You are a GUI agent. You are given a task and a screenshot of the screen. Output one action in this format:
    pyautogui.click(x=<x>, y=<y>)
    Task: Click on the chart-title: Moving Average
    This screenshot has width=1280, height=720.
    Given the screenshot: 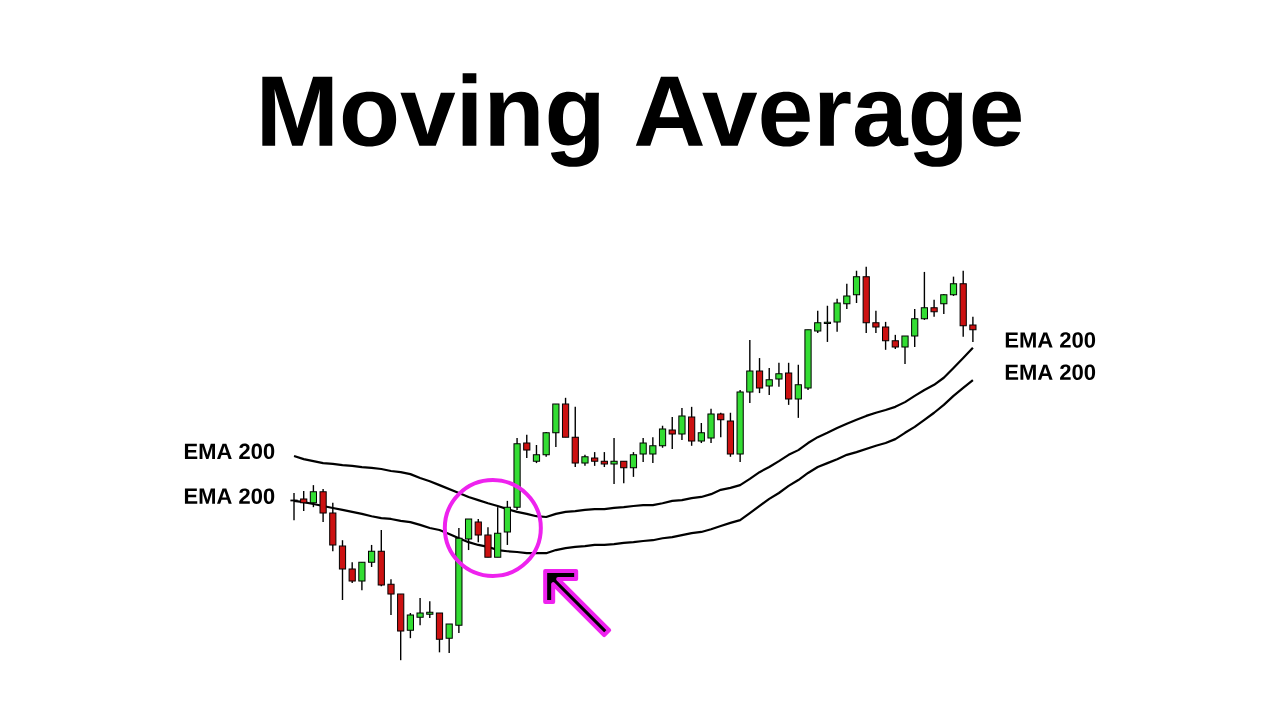 What is the action you would take?
    pyautogui.click(x=641, y=120)
    